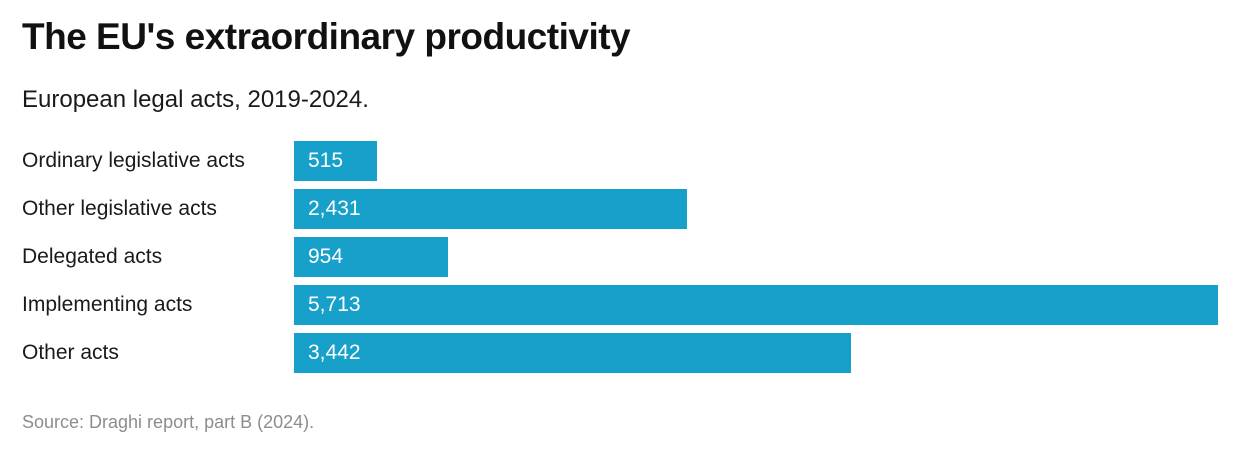 The image size is (1236, 456). Describe the element at coordinates (756, 305) in the screenshot. I see `bar-implementing-acts: 5,713` at that location.